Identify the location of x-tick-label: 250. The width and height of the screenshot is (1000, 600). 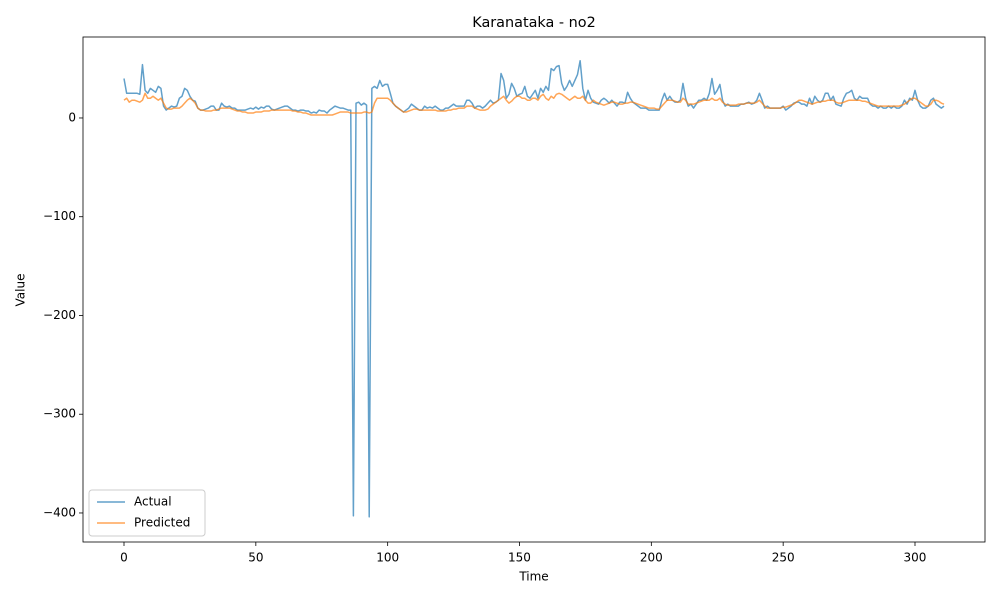
(783, 558).